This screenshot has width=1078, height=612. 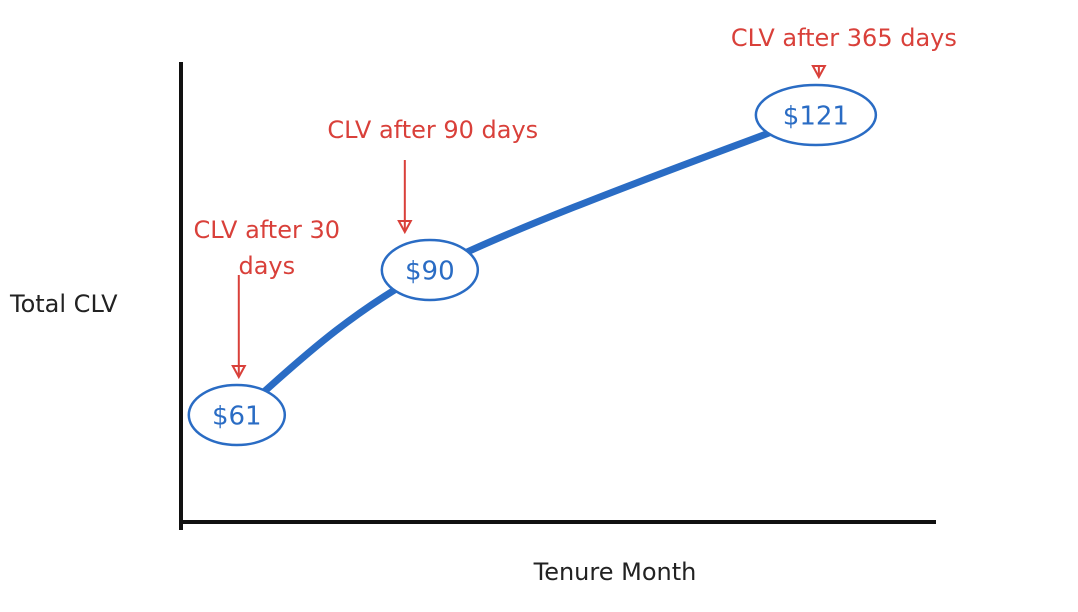 I want to click on annotation: CLV after 90 days, so click(x=433, y=130).